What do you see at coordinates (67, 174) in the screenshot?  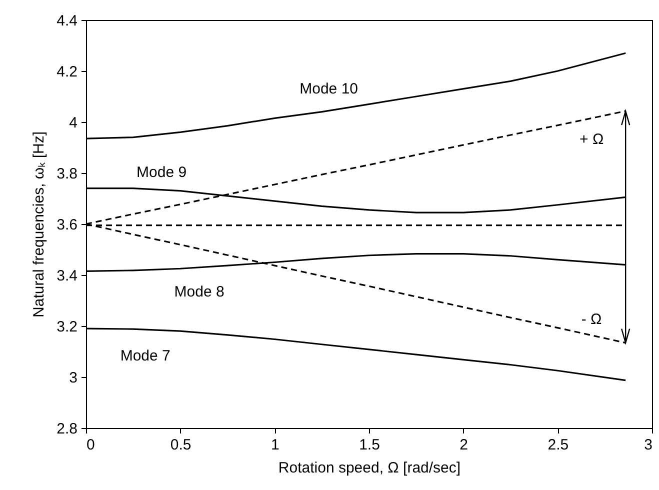 I see `y-tick-label: 3.8` at bounding box center [67, 174].